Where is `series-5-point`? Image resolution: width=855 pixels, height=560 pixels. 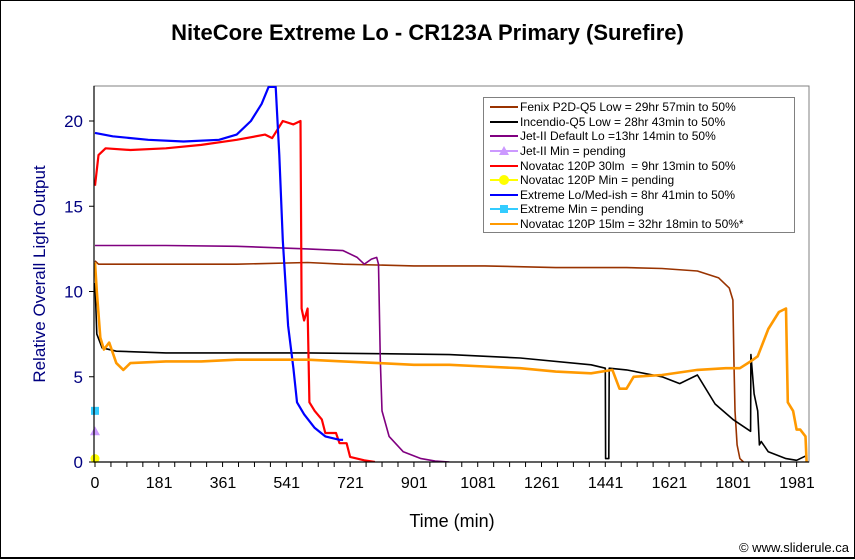 series-5-point is located at coordinates (95, 459).